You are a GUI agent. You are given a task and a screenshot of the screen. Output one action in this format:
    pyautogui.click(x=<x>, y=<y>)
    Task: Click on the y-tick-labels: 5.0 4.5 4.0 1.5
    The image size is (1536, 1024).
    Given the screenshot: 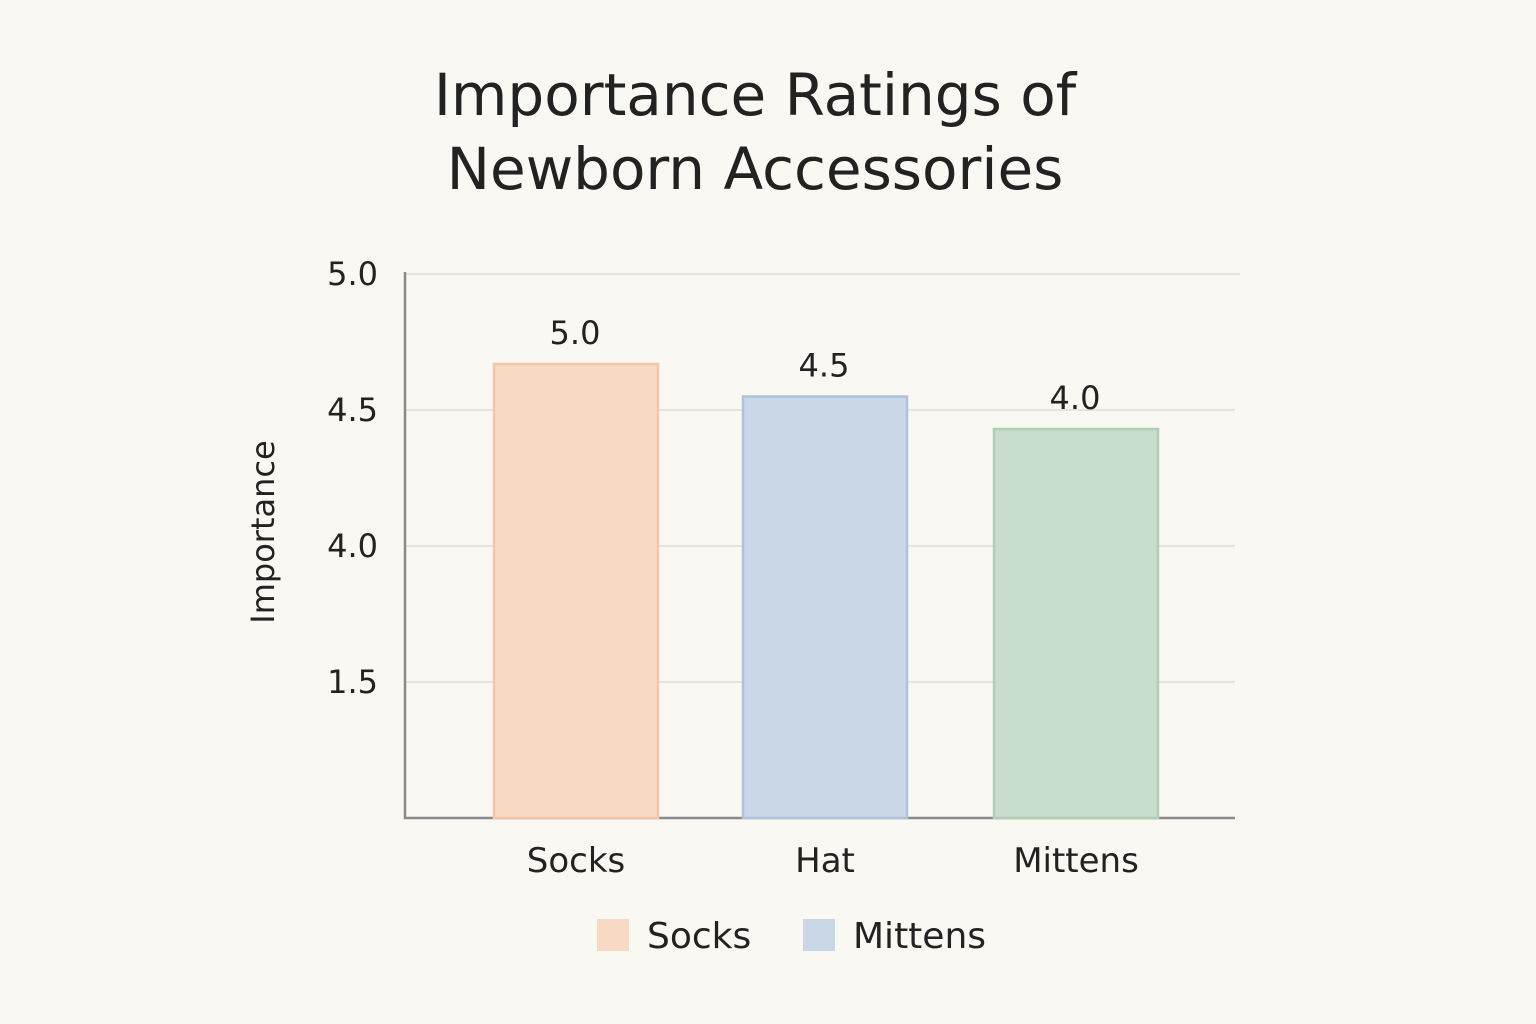 What is the action you would take?
    pyautogui.click(x=352, y=478)
    